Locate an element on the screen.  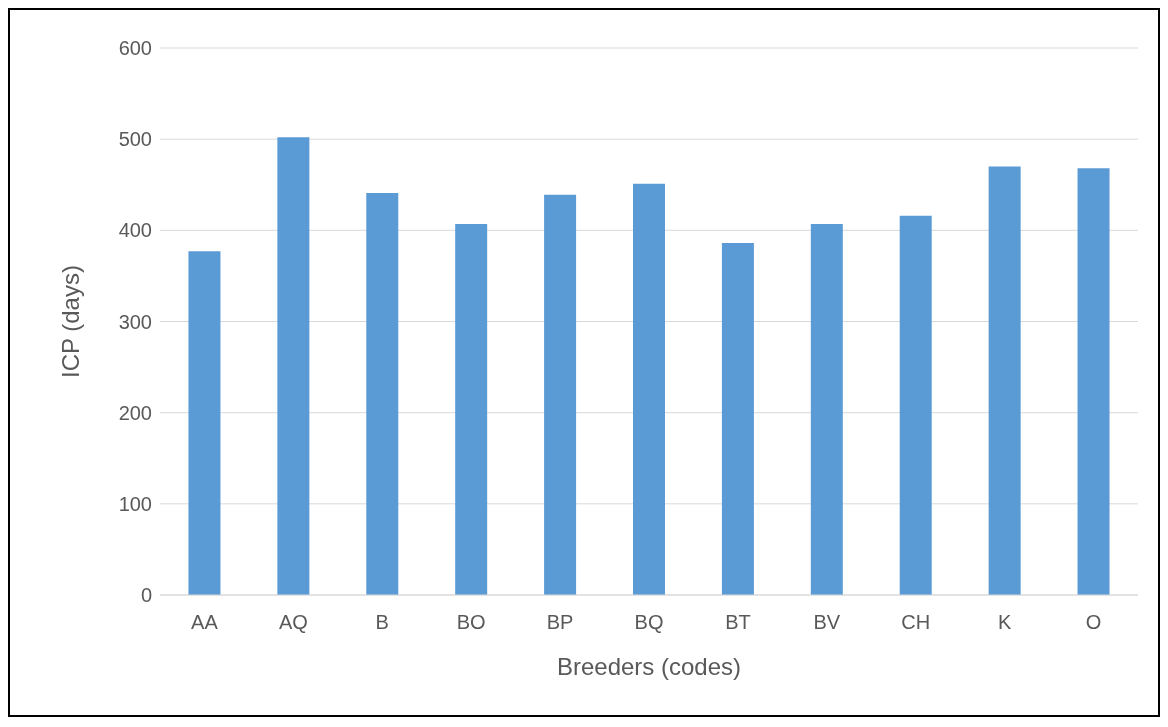
x-tick-label: BT is located at coordinates (738, 622).